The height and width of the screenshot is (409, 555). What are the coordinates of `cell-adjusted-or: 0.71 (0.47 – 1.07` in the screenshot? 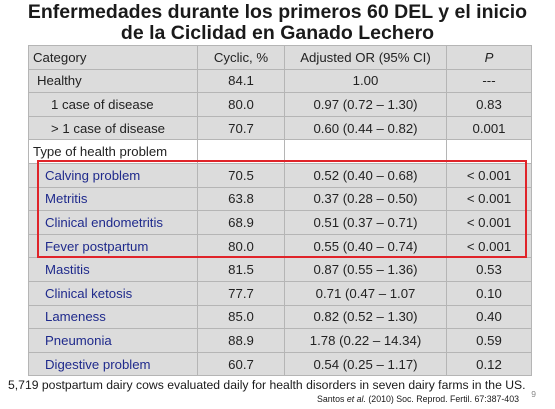 It's located at (365, 293).